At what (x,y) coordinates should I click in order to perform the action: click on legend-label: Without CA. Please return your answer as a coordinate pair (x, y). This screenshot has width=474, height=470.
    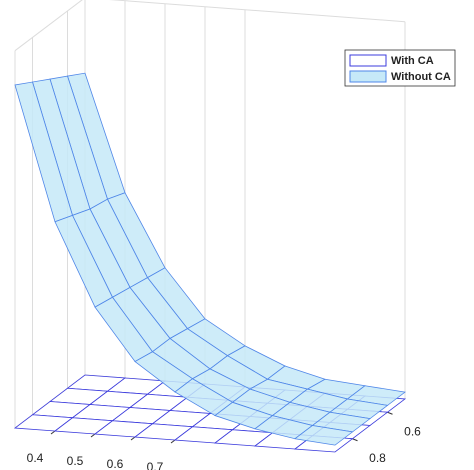
    Looking at the image, I should click on (421, 77).